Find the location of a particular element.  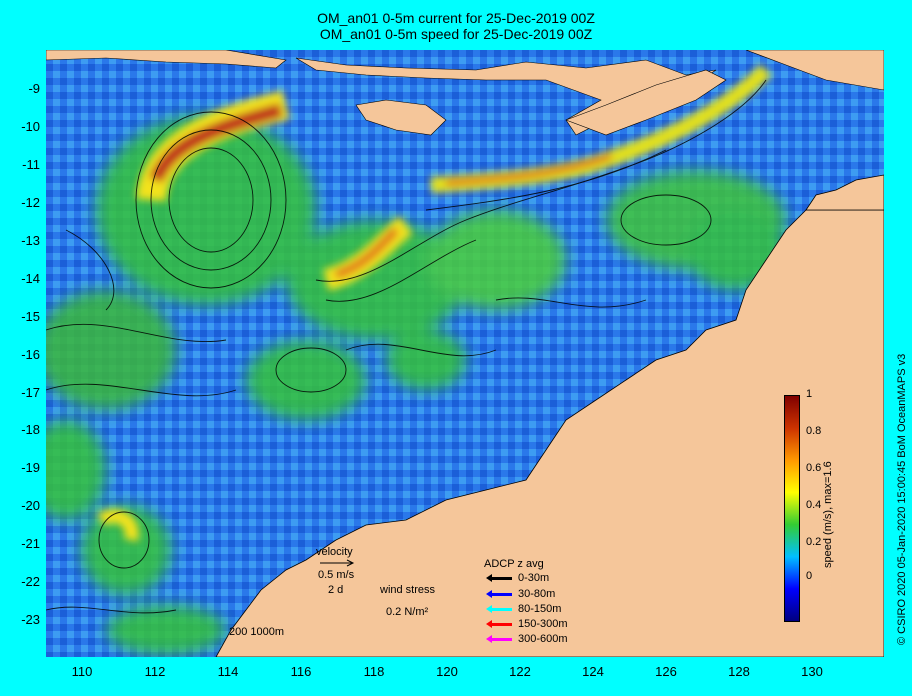

adcp-legend-row: 150-300m is located at coordinates (527, 624).